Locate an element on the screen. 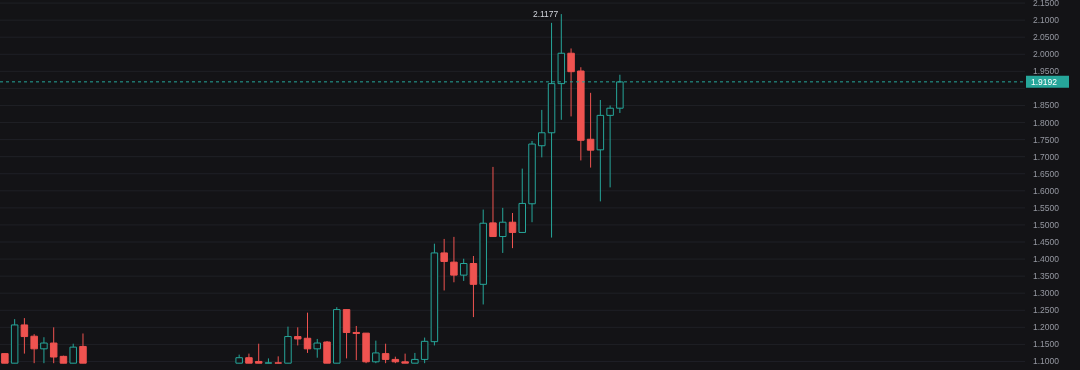 The image size is (1080, 370). y-tick-label: 1.7000 is located at coordinates (1046, 156).